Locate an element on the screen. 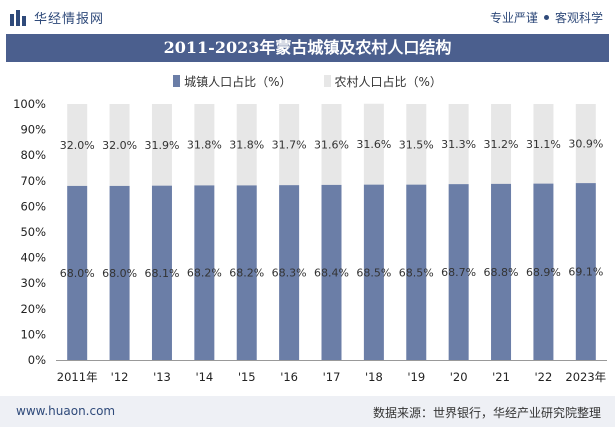 This screenshot has width=615, height=427. y-tick-label: 30% is located at coordinates (33, 283).